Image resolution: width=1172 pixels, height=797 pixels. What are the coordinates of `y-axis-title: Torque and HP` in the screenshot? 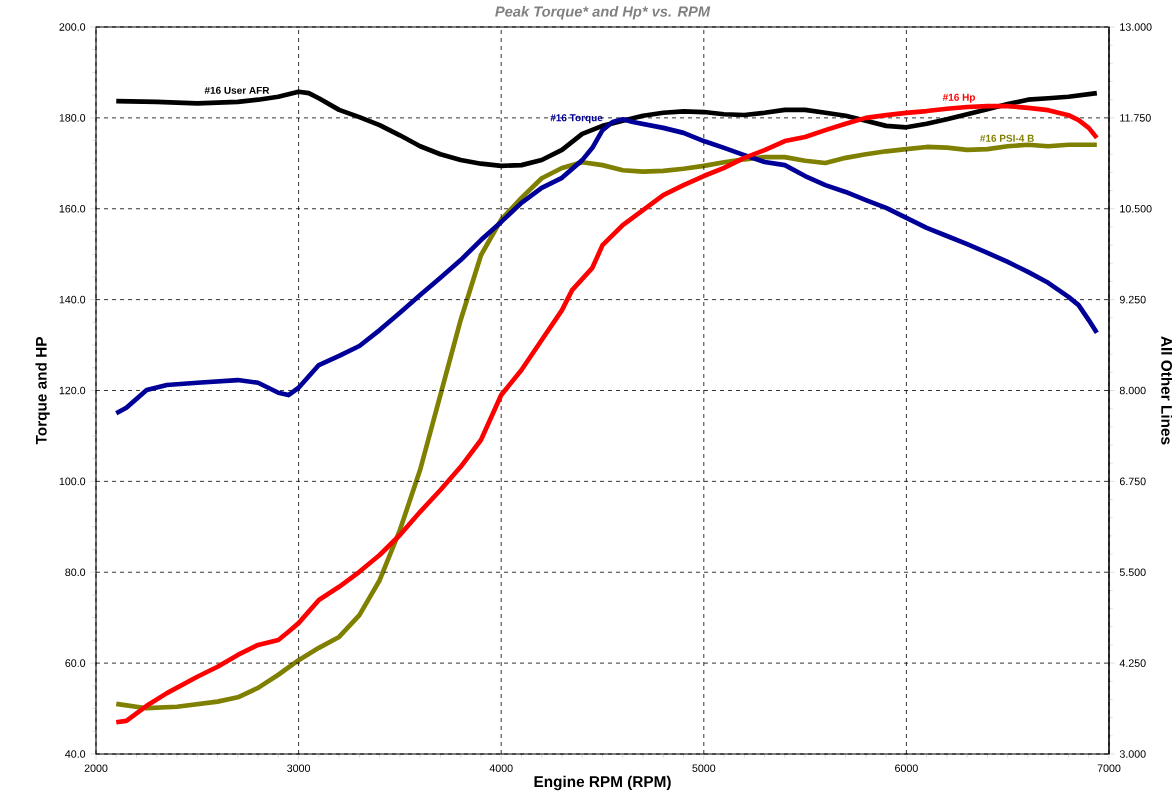 It's located at (42, 391).